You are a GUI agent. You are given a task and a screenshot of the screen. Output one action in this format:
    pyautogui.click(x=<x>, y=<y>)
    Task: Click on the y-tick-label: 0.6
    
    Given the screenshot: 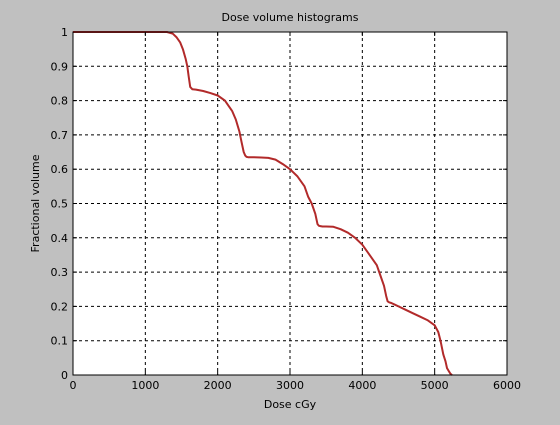 What is the action you would take?
    pyautogui.click(x=60, y=169)
    